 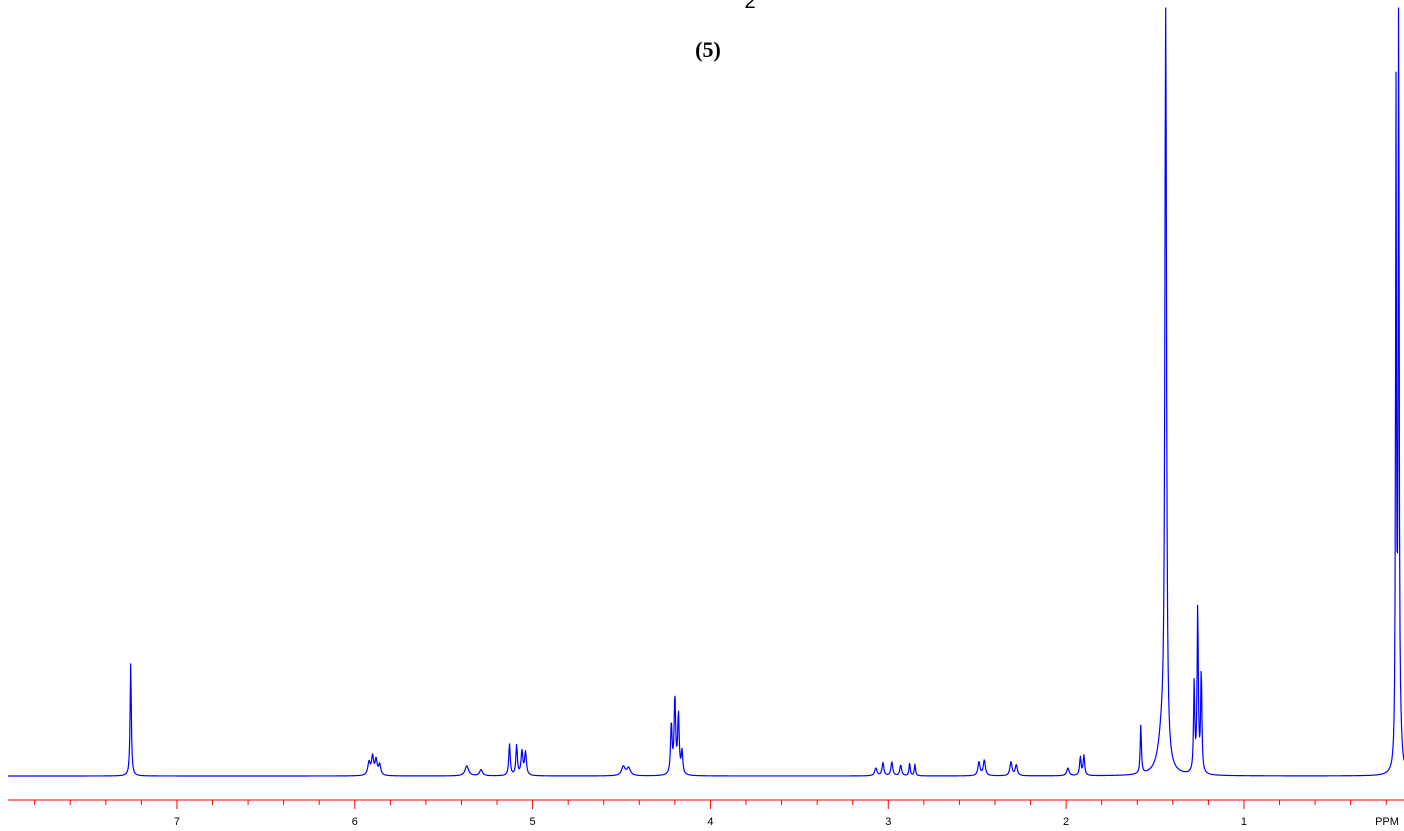 I want to click on x-axis-tick-labels: 7 6 5 4 3 2 1, so click(x=710, y=822).